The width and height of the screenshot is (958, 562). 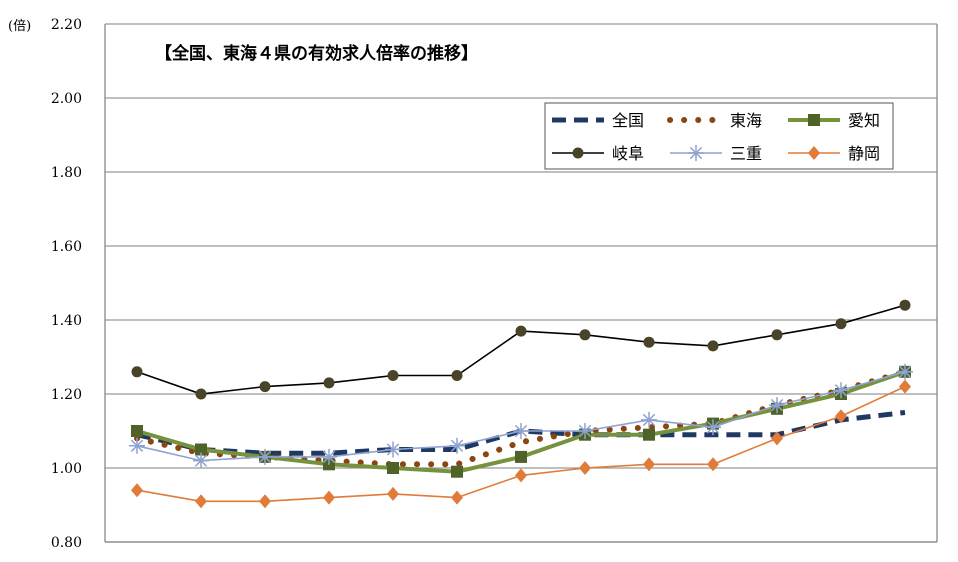 I want to click on y-tick-label: 2.00, so click(x=66, y=99).